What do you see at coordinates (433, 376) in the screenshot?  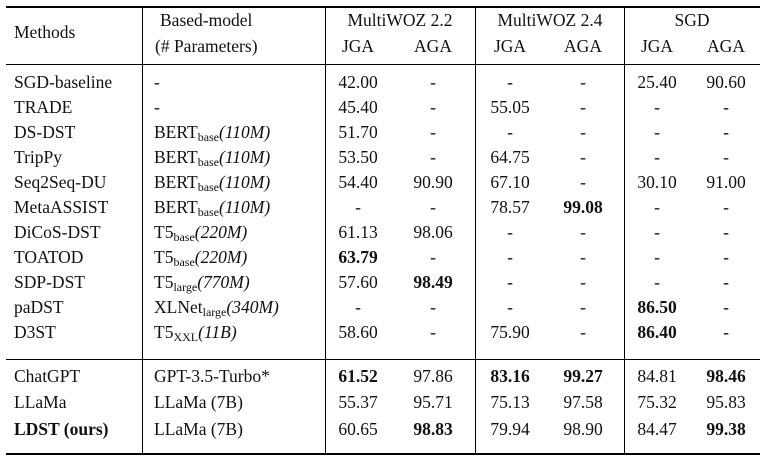 I see `row-value: 97.86` at bounding box center [433, 376].